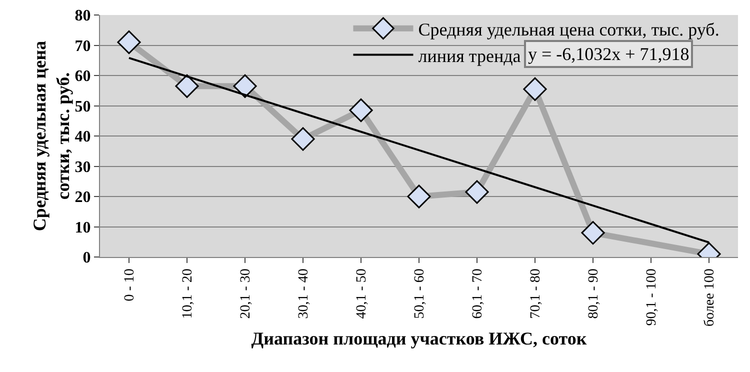 Image resolution: width=750 pixels, height=372 pixels. I want to click on legend-label: линия тренда, so click(469, 56).